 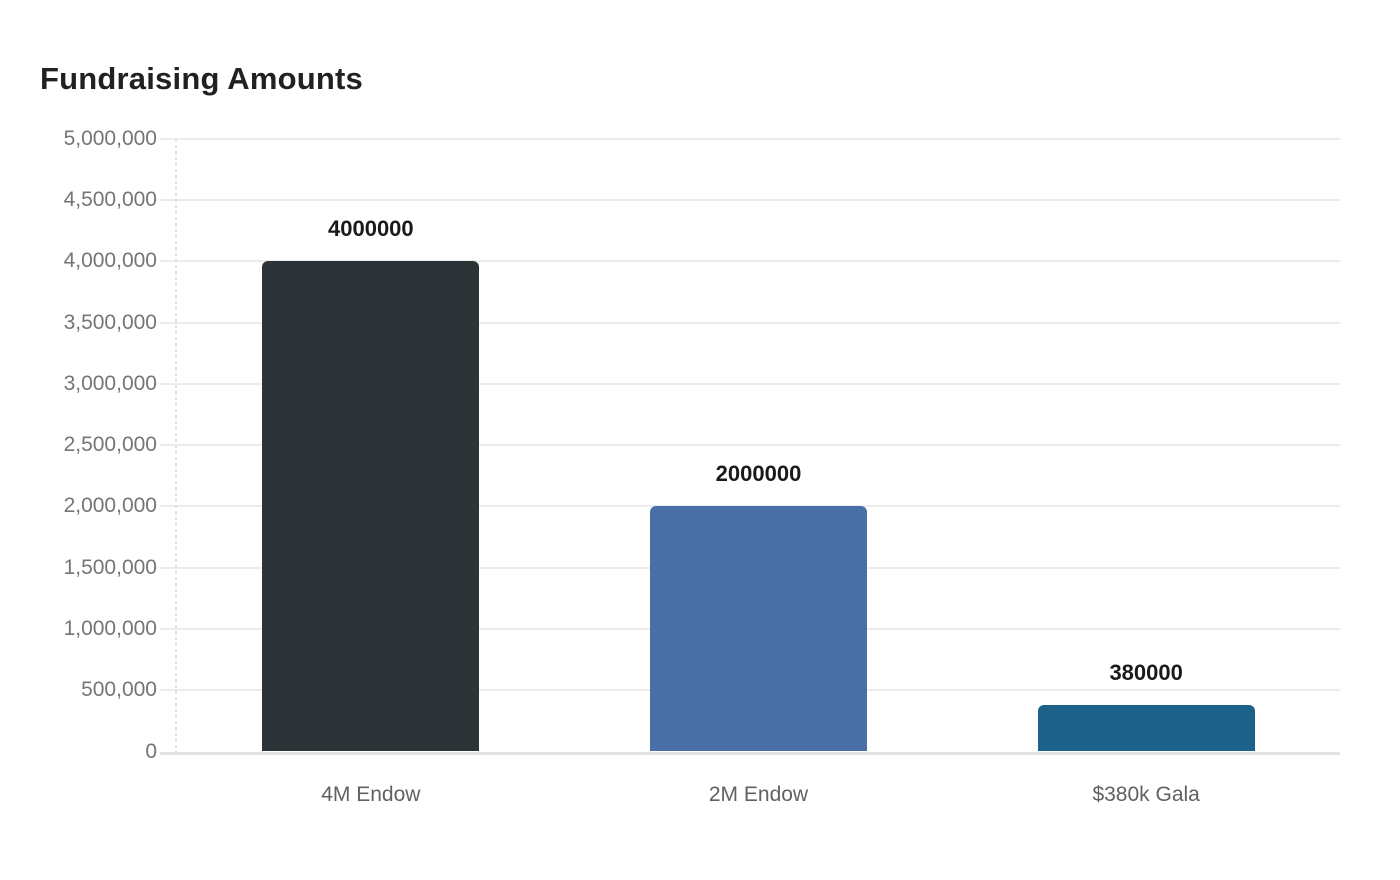 I want to click on x-axis-baseline, so click(x=750, y=753).